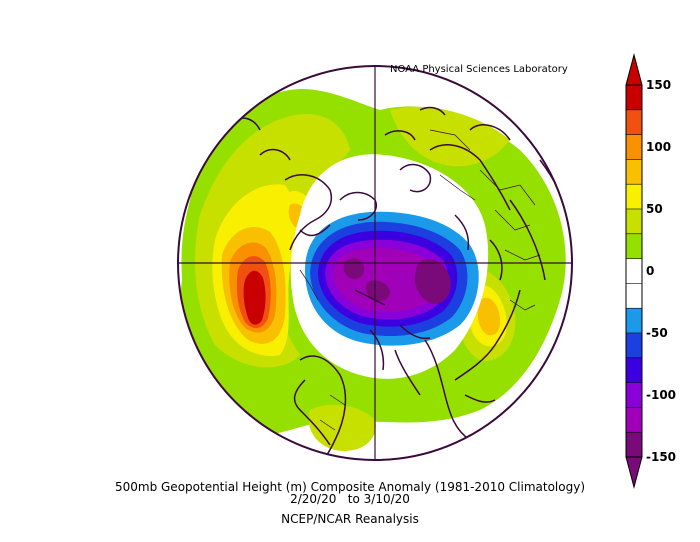 The image size is (700, 542). I want to click on colorbar, so click(634, 271).